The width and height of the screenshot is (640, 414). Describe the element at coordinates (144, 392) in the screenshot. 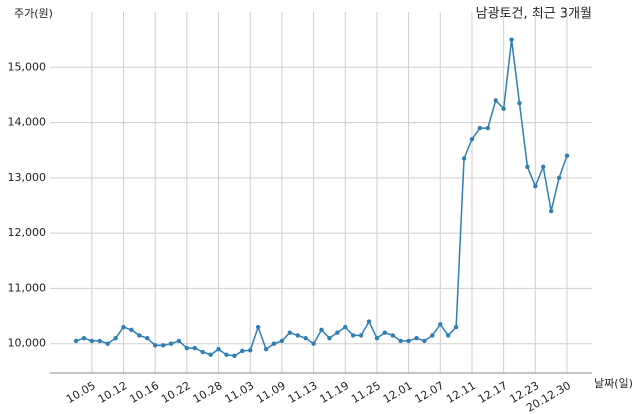

I see `x-tick-label: 10.16` at that location.